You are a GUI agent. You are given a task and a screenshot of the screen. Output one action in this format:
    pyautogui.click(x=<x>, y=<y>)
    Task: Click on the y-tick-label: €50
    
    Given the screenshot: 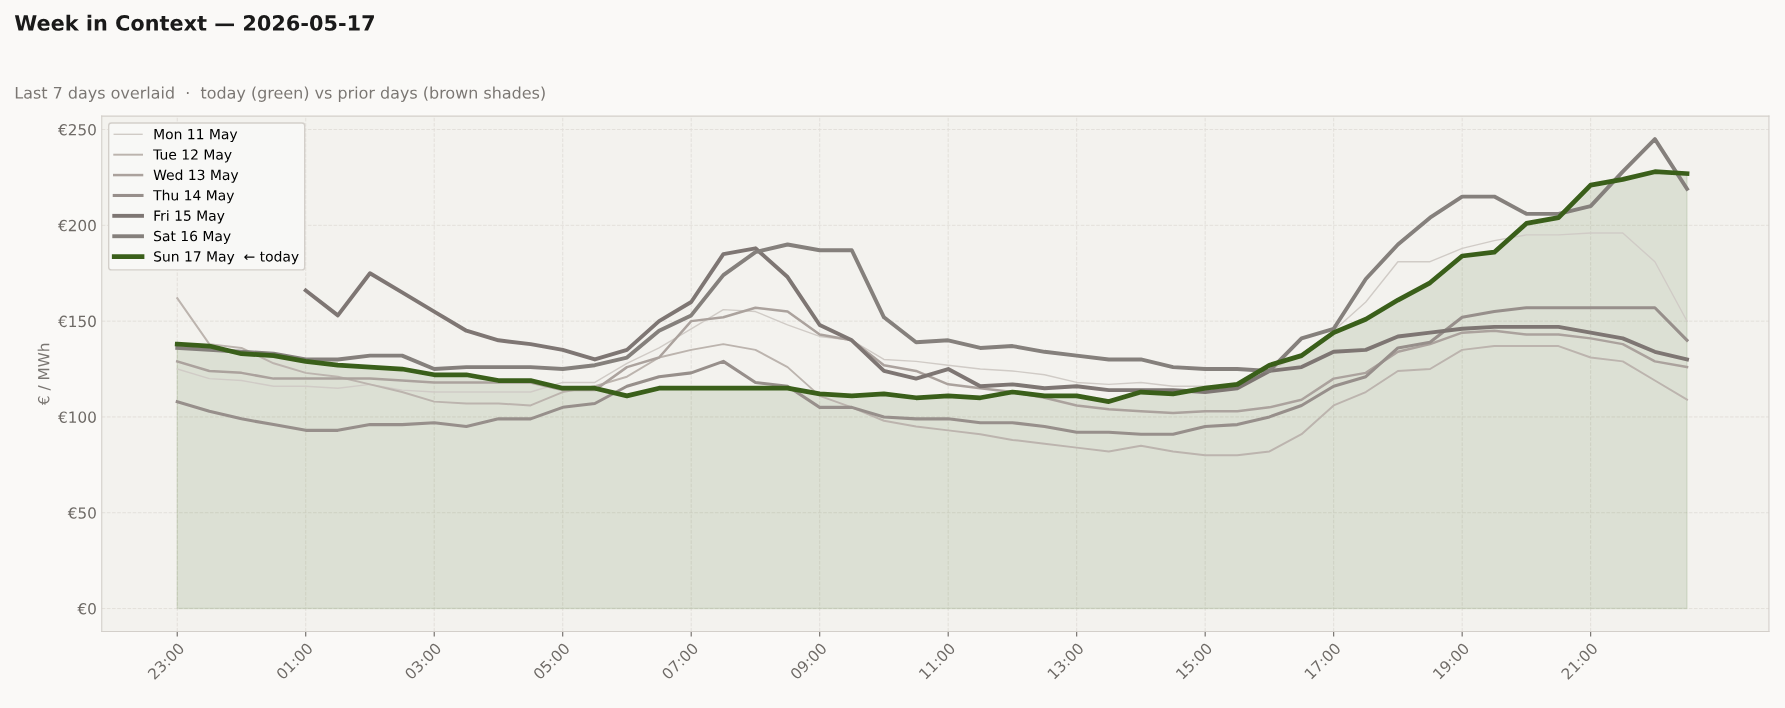 What is the action you would take?
    pyautogui.click(x=81, y=513)
    